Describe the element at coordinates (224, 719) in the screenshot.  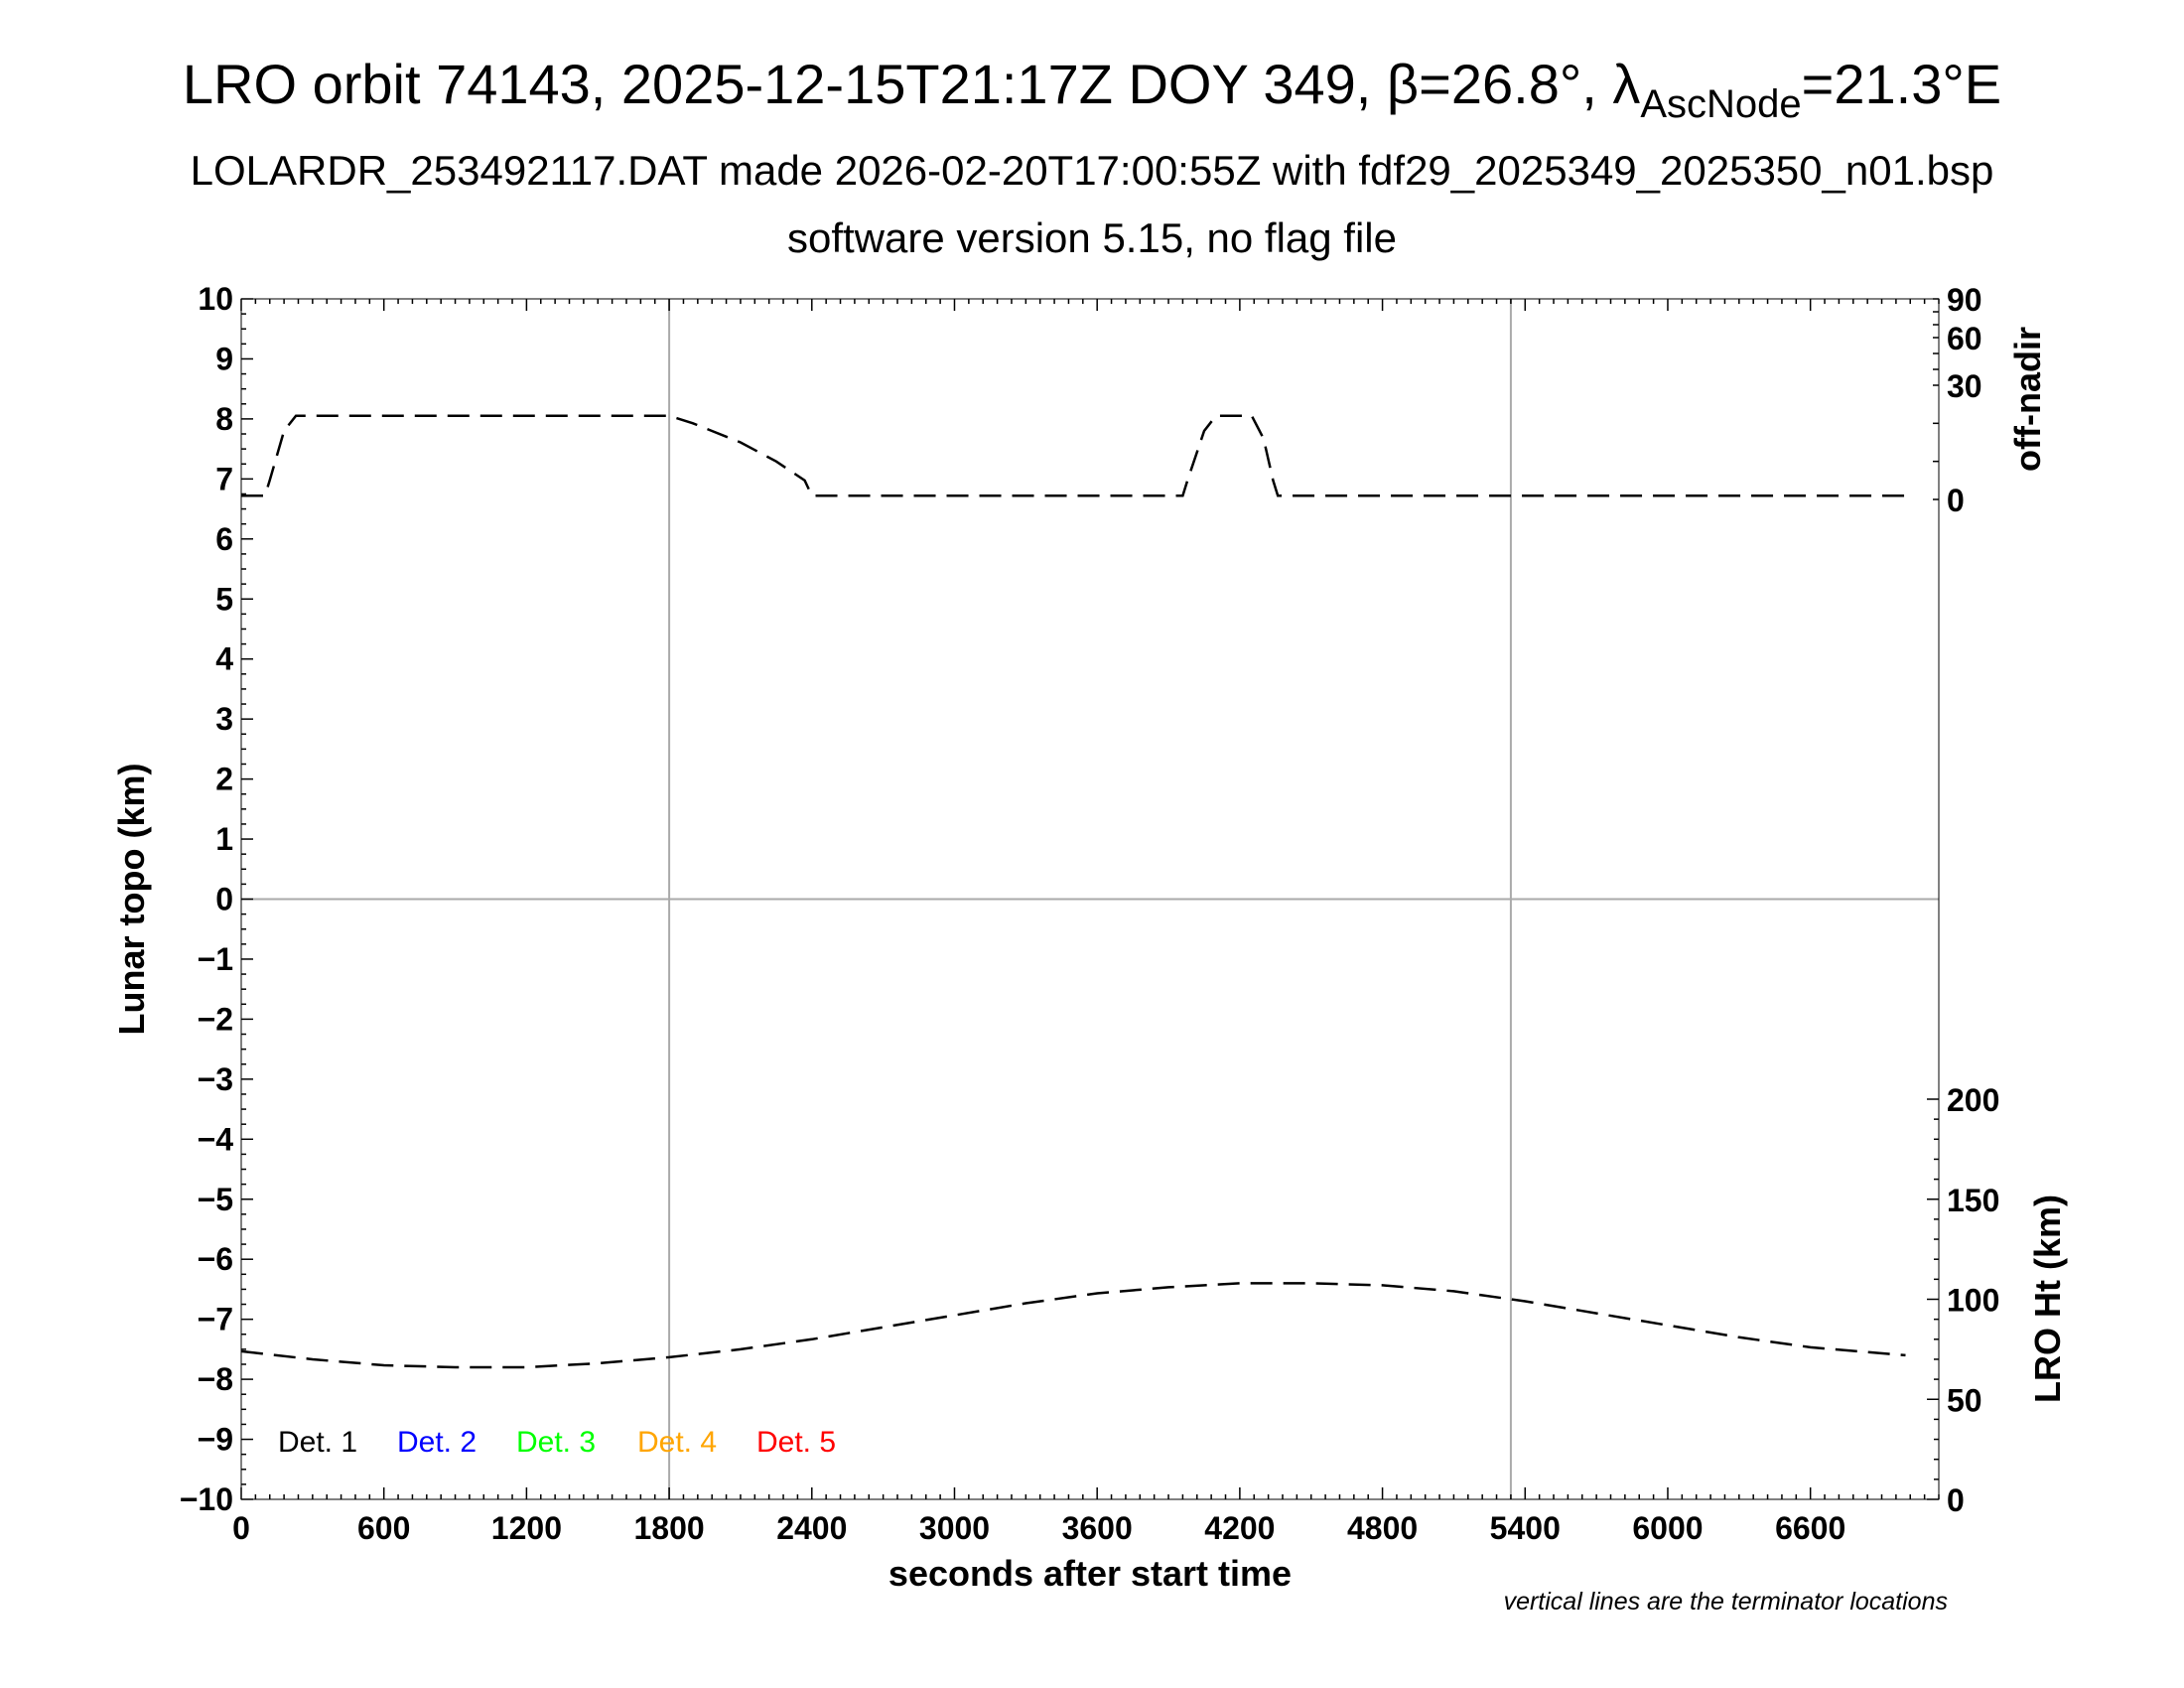
I see `y-tick-label: 3` at that location.